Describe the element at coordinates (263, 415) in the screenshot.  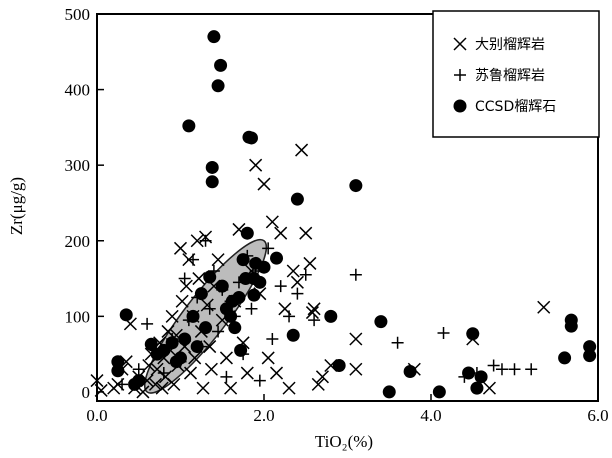
I see `x-tick-label: 2.0` at that location.